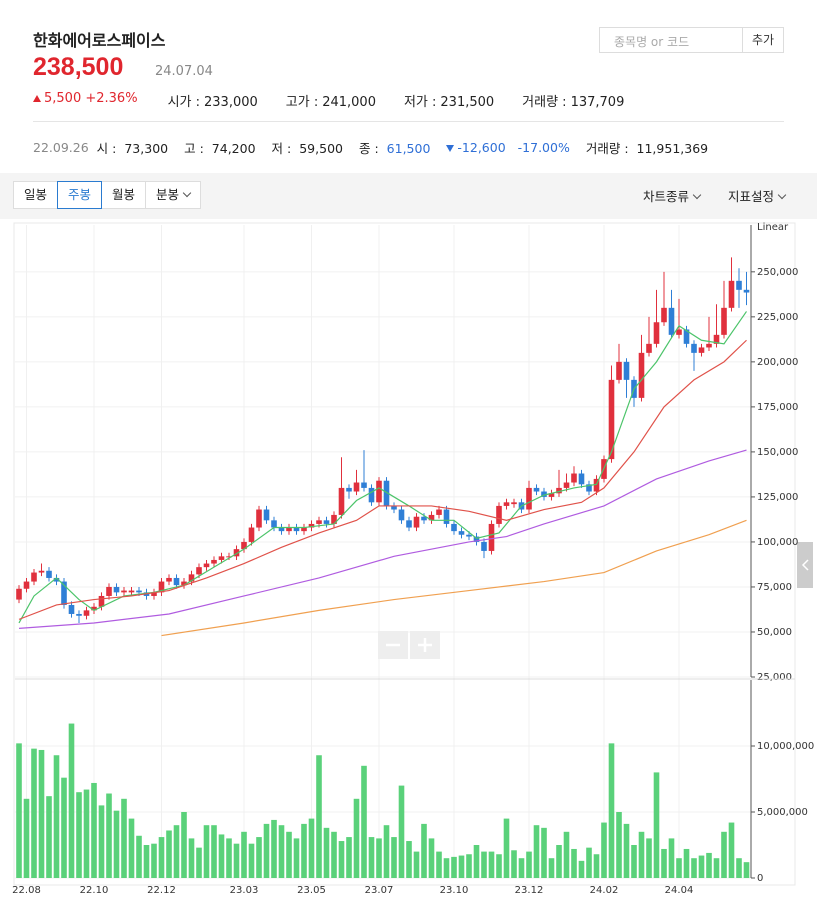 This screenshot has width=817, height=907. I want to click on x-tick-label: 23.03, so click(244, 890).